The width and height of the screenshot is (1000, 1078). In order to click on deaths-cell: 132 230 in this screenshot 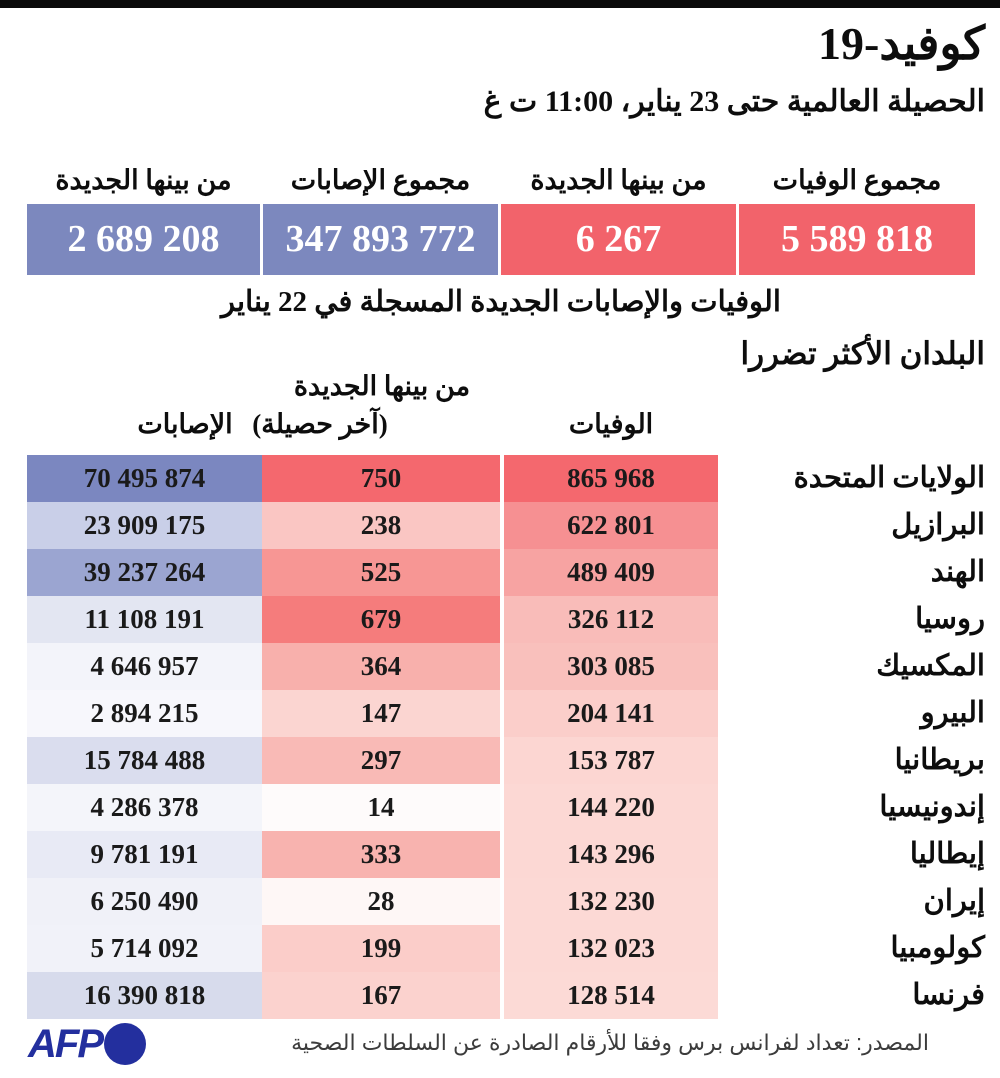, I will do `click(611, 901)`.